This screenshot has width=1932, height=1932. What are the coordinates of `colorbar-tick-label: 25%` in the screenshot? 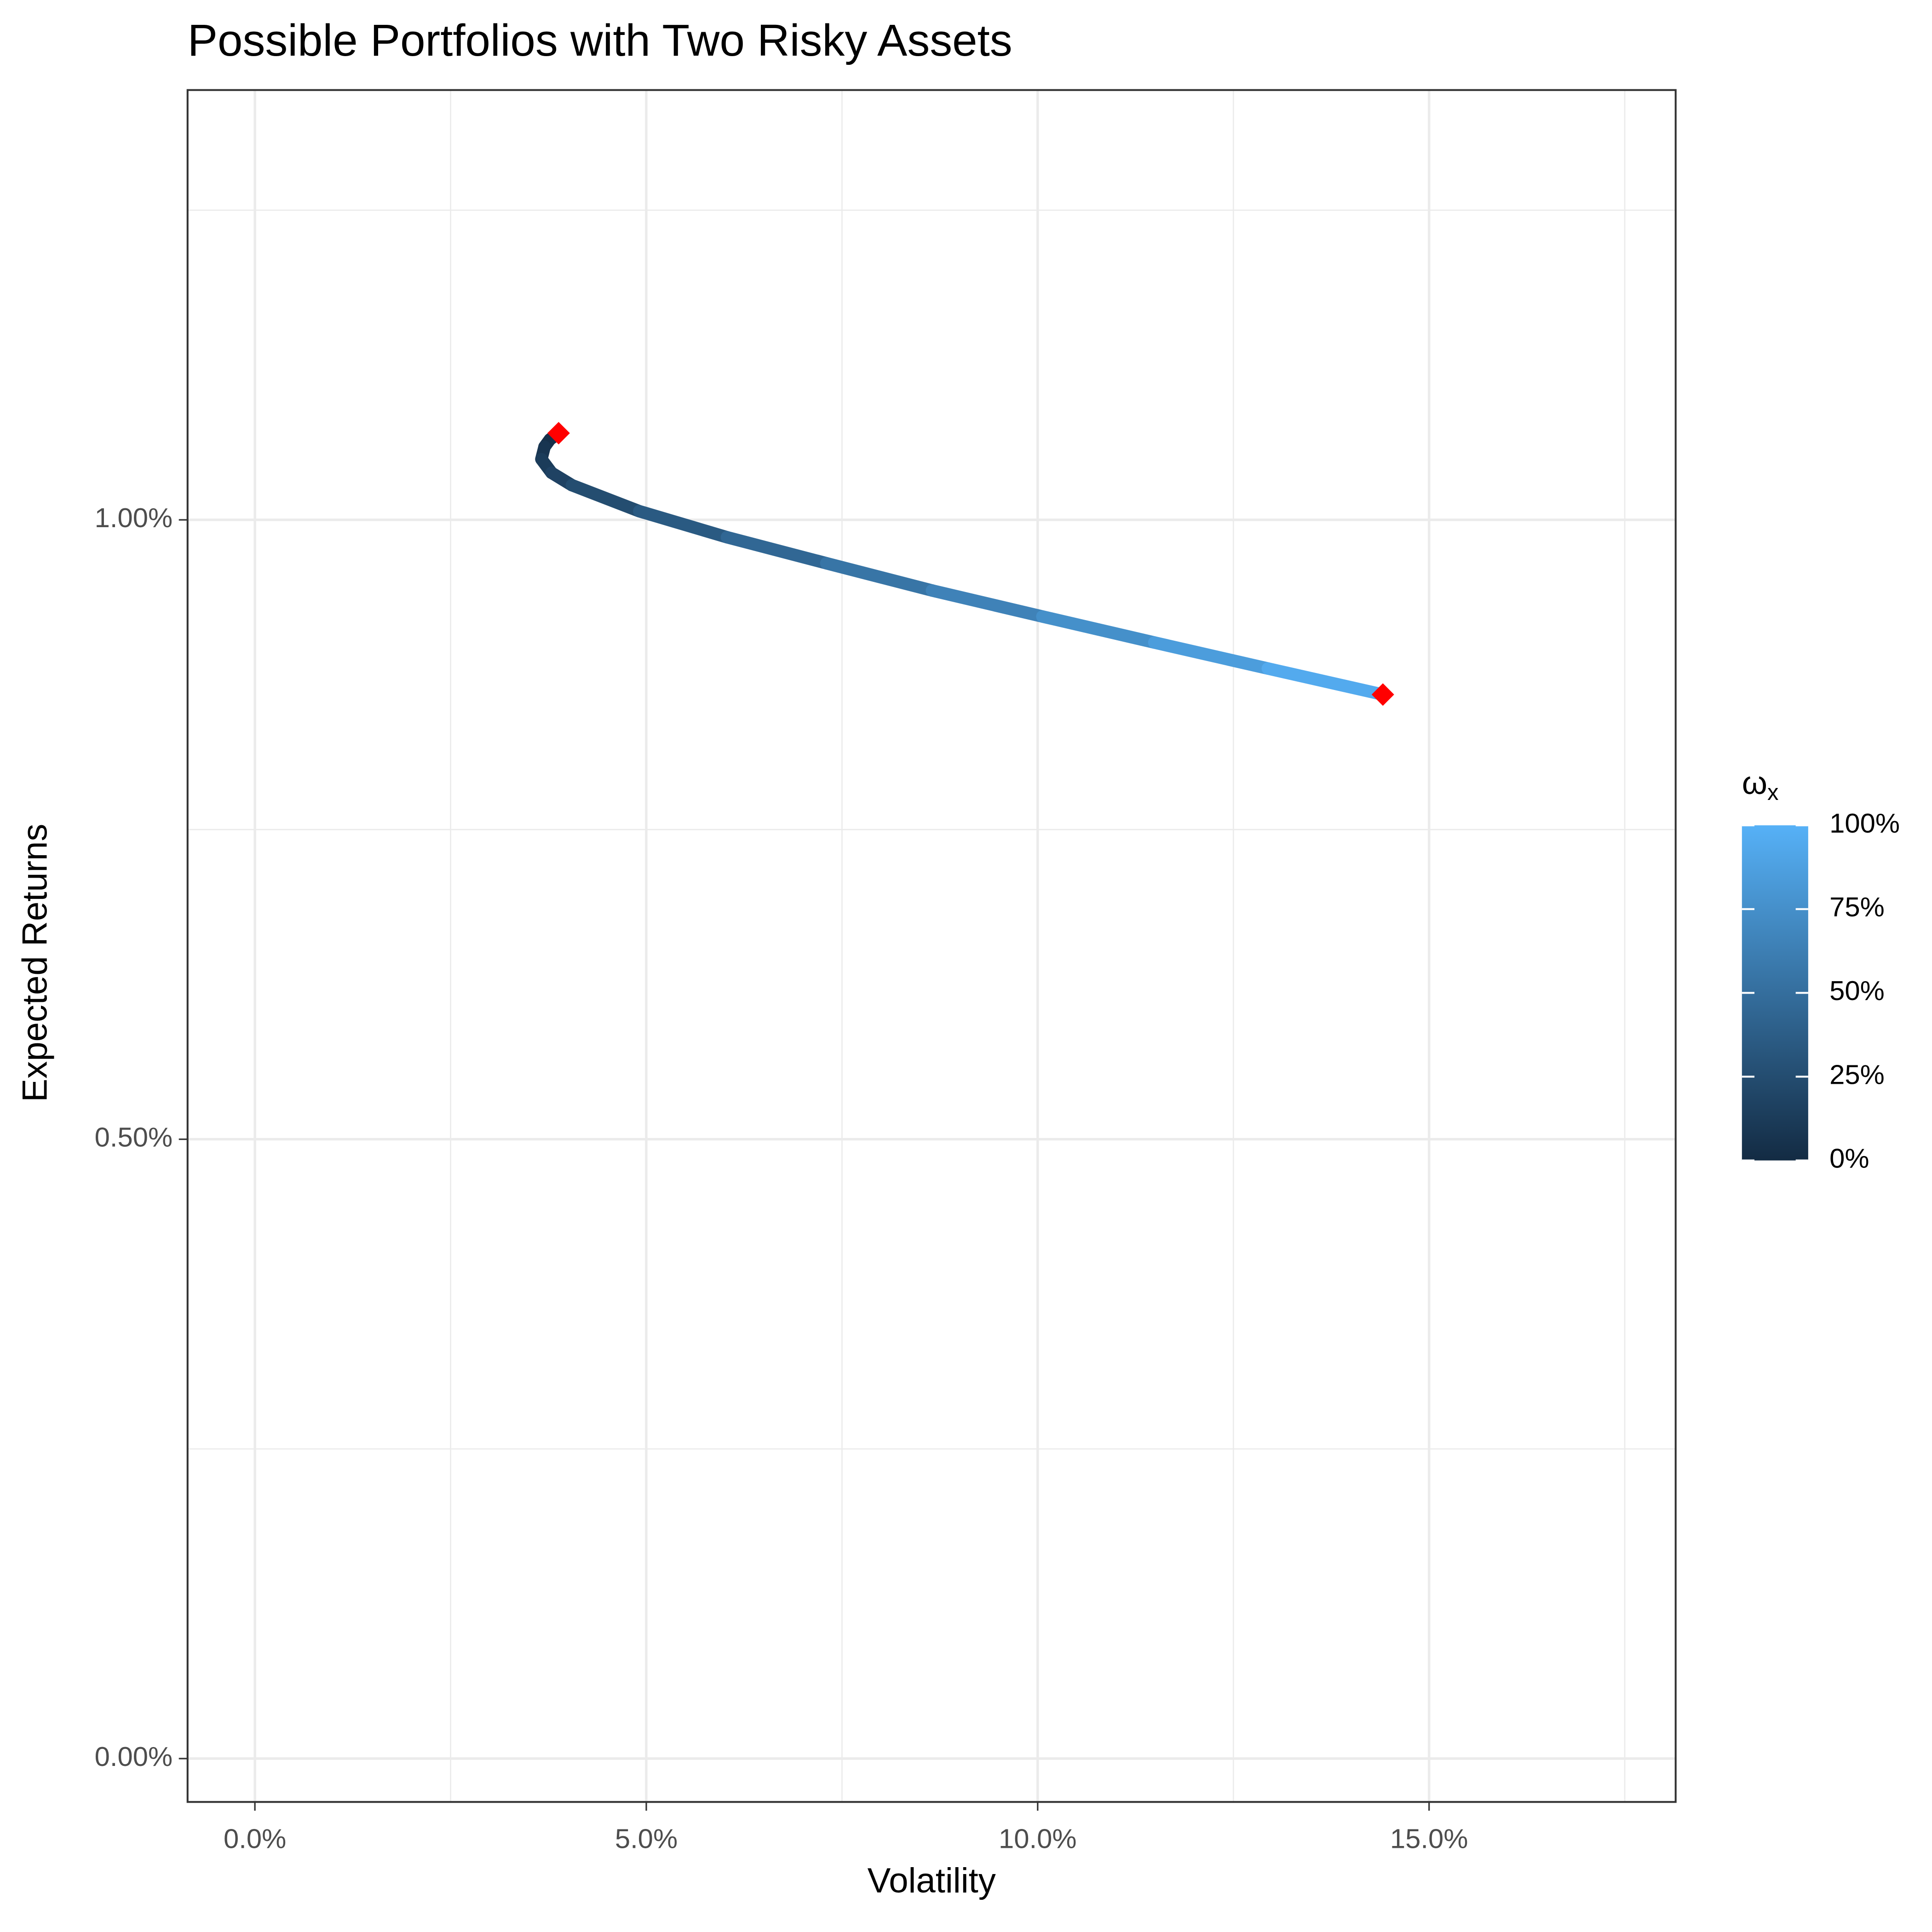 It's located at (1857, 1074).